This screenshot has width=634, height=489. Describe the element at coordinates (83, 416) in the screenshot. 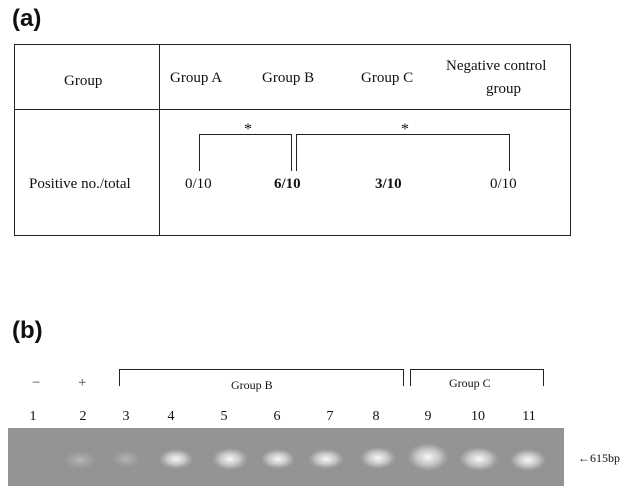

I see `lane-number: 2` at that location.